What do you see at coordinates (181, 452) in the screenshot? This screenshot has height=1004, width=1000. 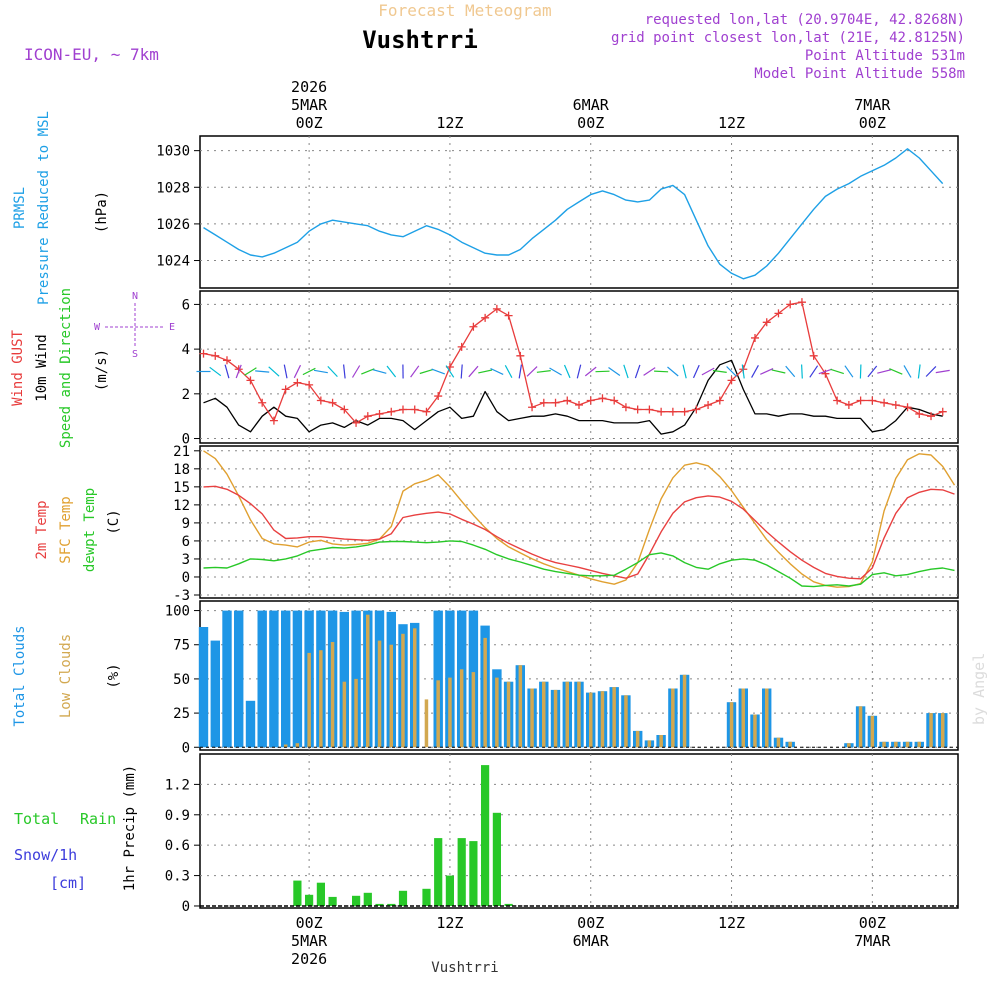 I see `temperature-ytick-label: 21` at bounding box center [181, 452].